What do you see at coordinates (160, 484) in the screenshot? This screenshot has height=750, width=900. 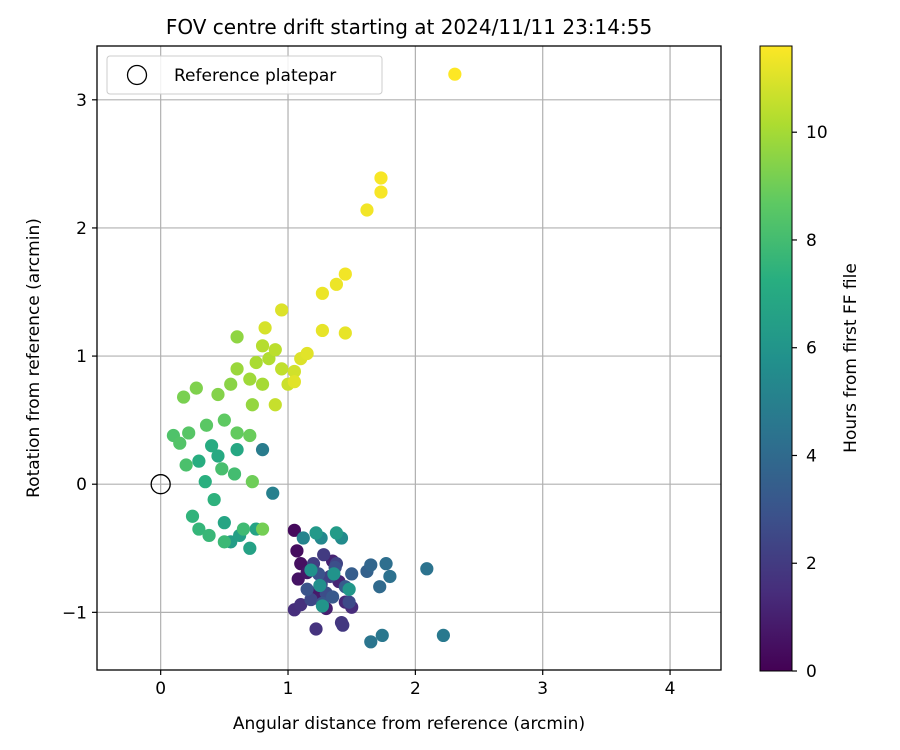 I see `reference-platepar-marker` at bounding box center [160, 484].